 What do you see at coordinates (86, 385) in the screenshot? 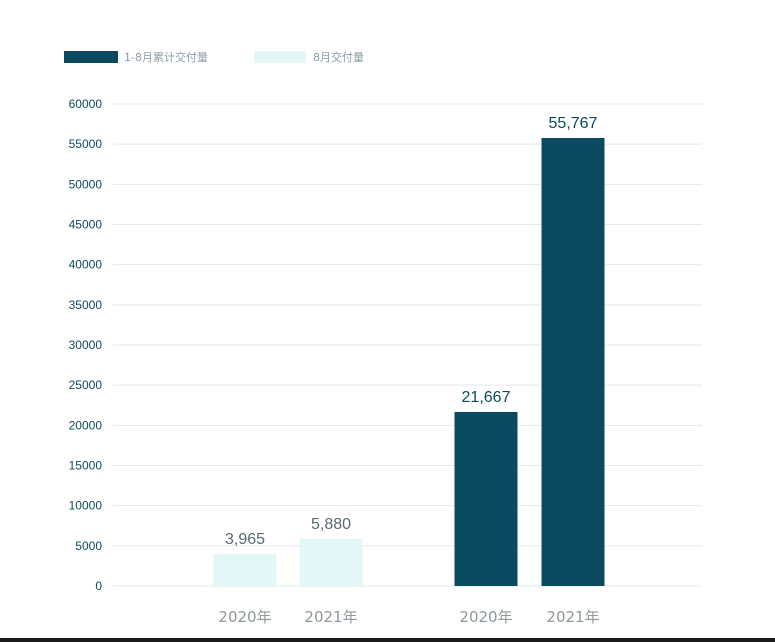
I see `y-tick-label: 25000` at bounding box center [86, 385].